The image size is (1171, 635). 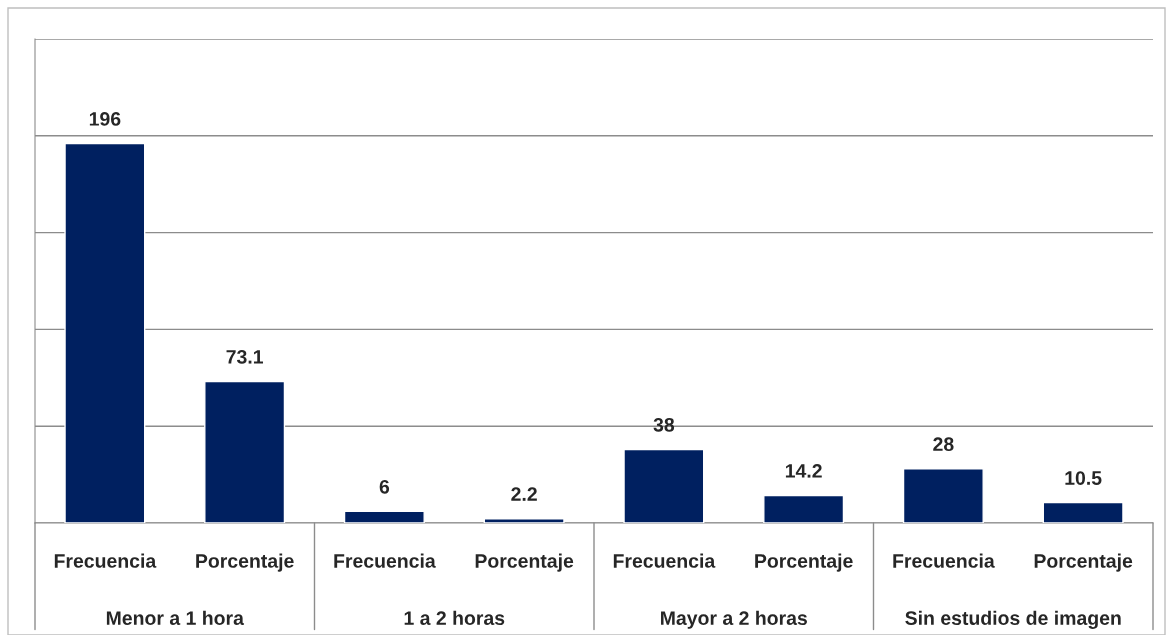 What do you see at coordinates (664, 424) in the screenshot?
I see `data-label: 38` at bounding box center [664, 424].